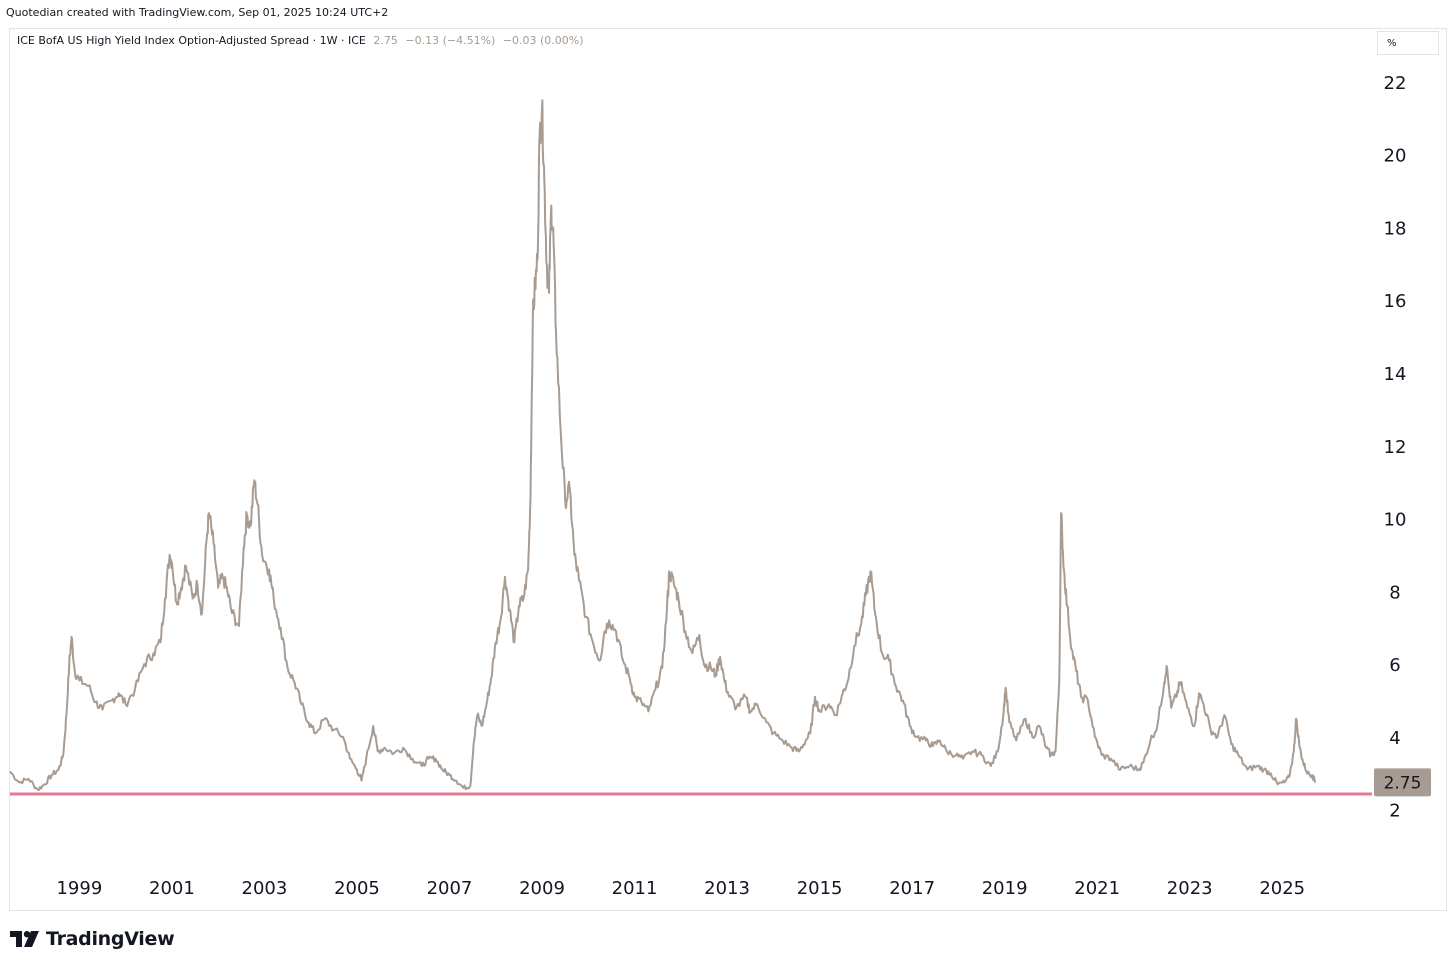 This screenshot has width=1456, height=969. I want to click on y-tick-label: 18, so click(1395, 228).